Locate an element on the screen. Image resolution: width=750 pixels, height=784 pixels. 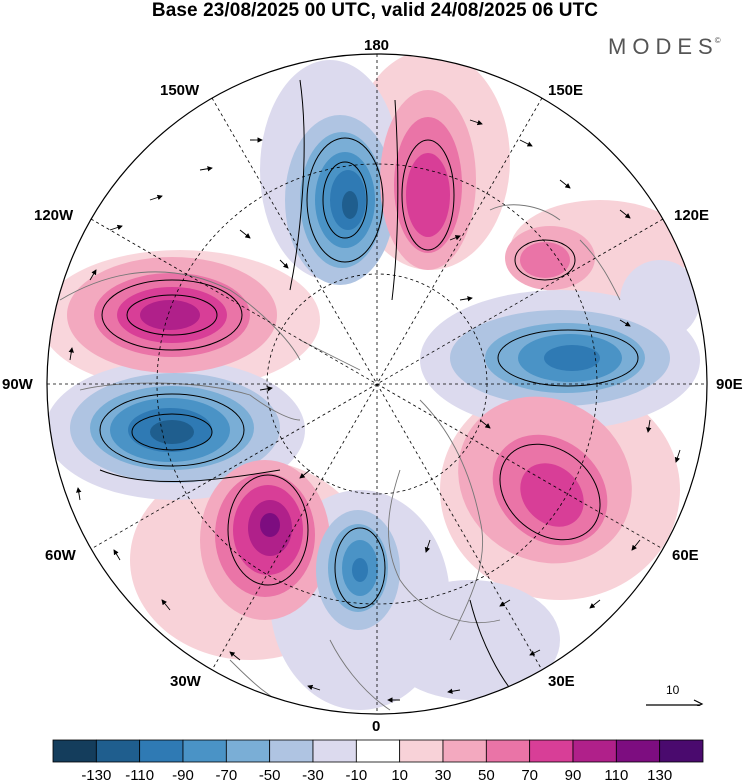
colorbar-labels: -130 -110 -90 -70 -50 -30 -10 10 30 50 70 90 110 130 is located at coordinates (375, 775).